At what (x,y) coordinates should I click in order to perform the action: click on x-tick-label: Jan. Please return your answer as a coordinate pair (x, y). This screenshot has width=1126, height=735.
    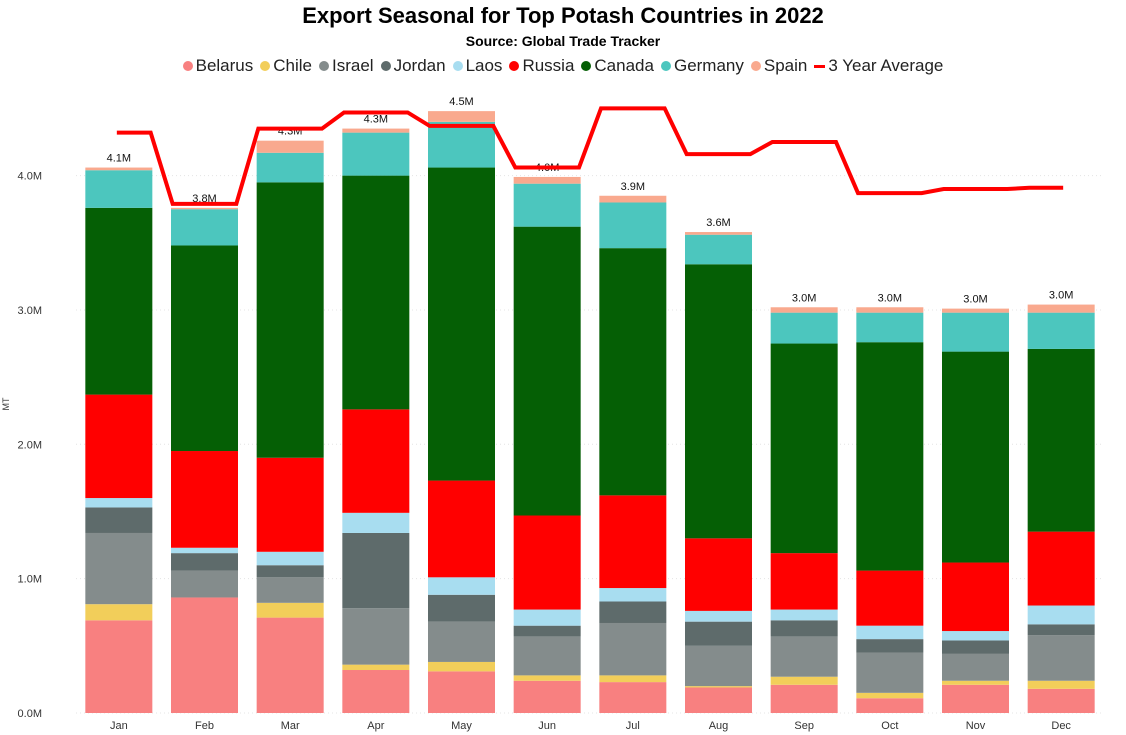
    Looking at the image, I should click on (119, 726).